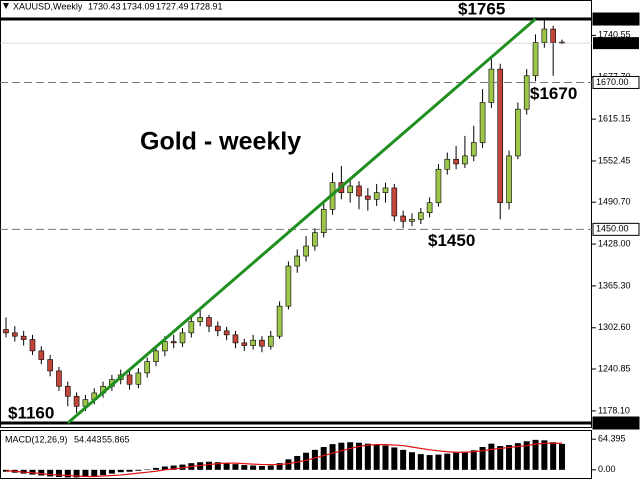 This screenshot has height=480, width=640. What do you see at coordinates (220, 142) in the screenshot?
I see `chart-title: Gold - weekly` at bounding box center [220, 142].